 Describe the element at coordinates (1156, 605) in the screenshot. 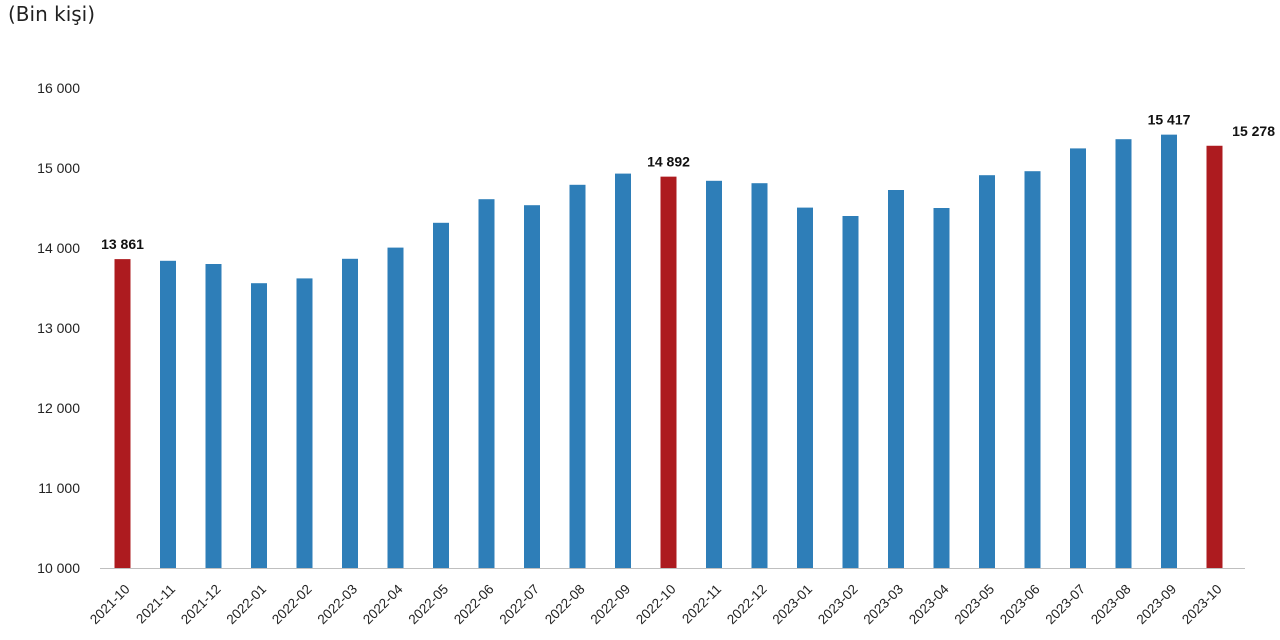

I see `x-tick-label: 2023-09` at that location.